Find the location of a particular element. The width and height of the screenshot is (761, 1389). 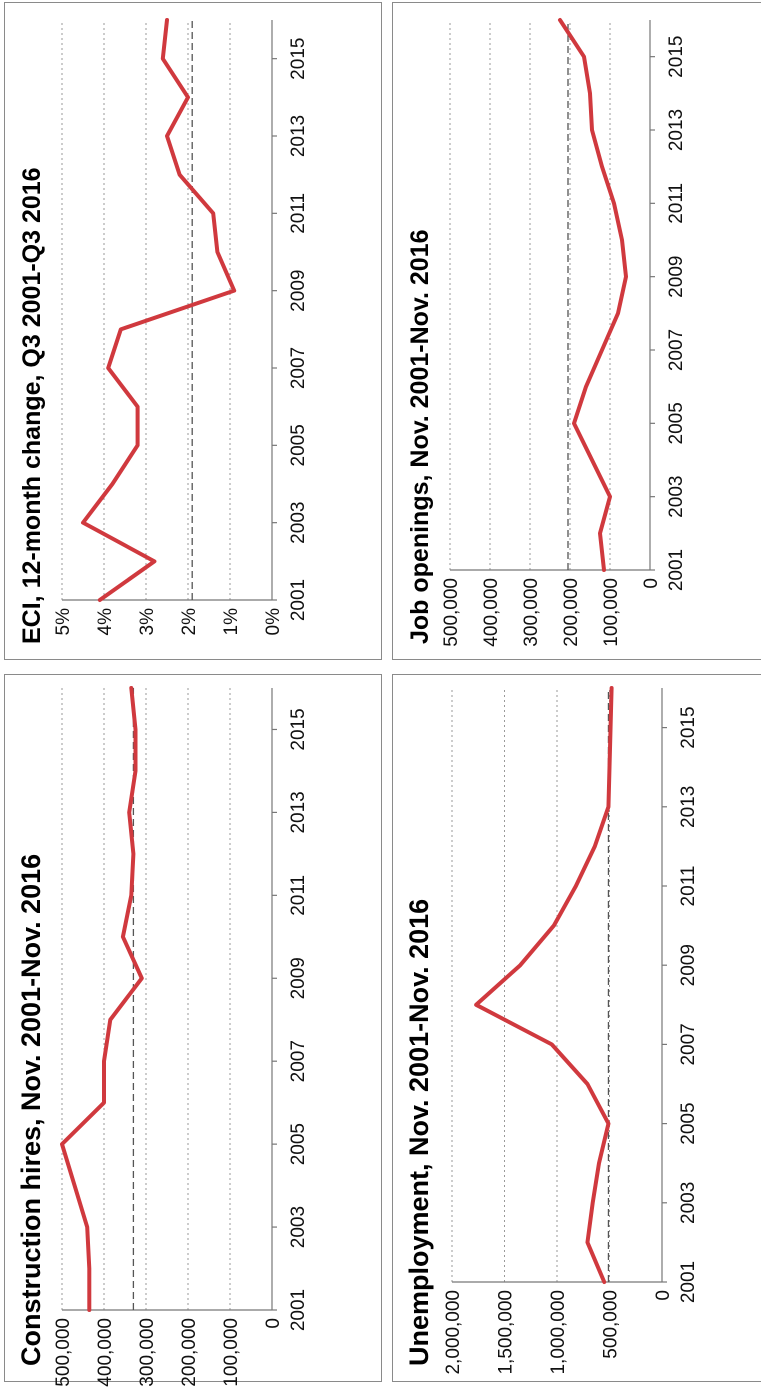

chart-title: ECI, 12-month change, Q3 2001-Q3 2016 is located at coordinates (32, 405).